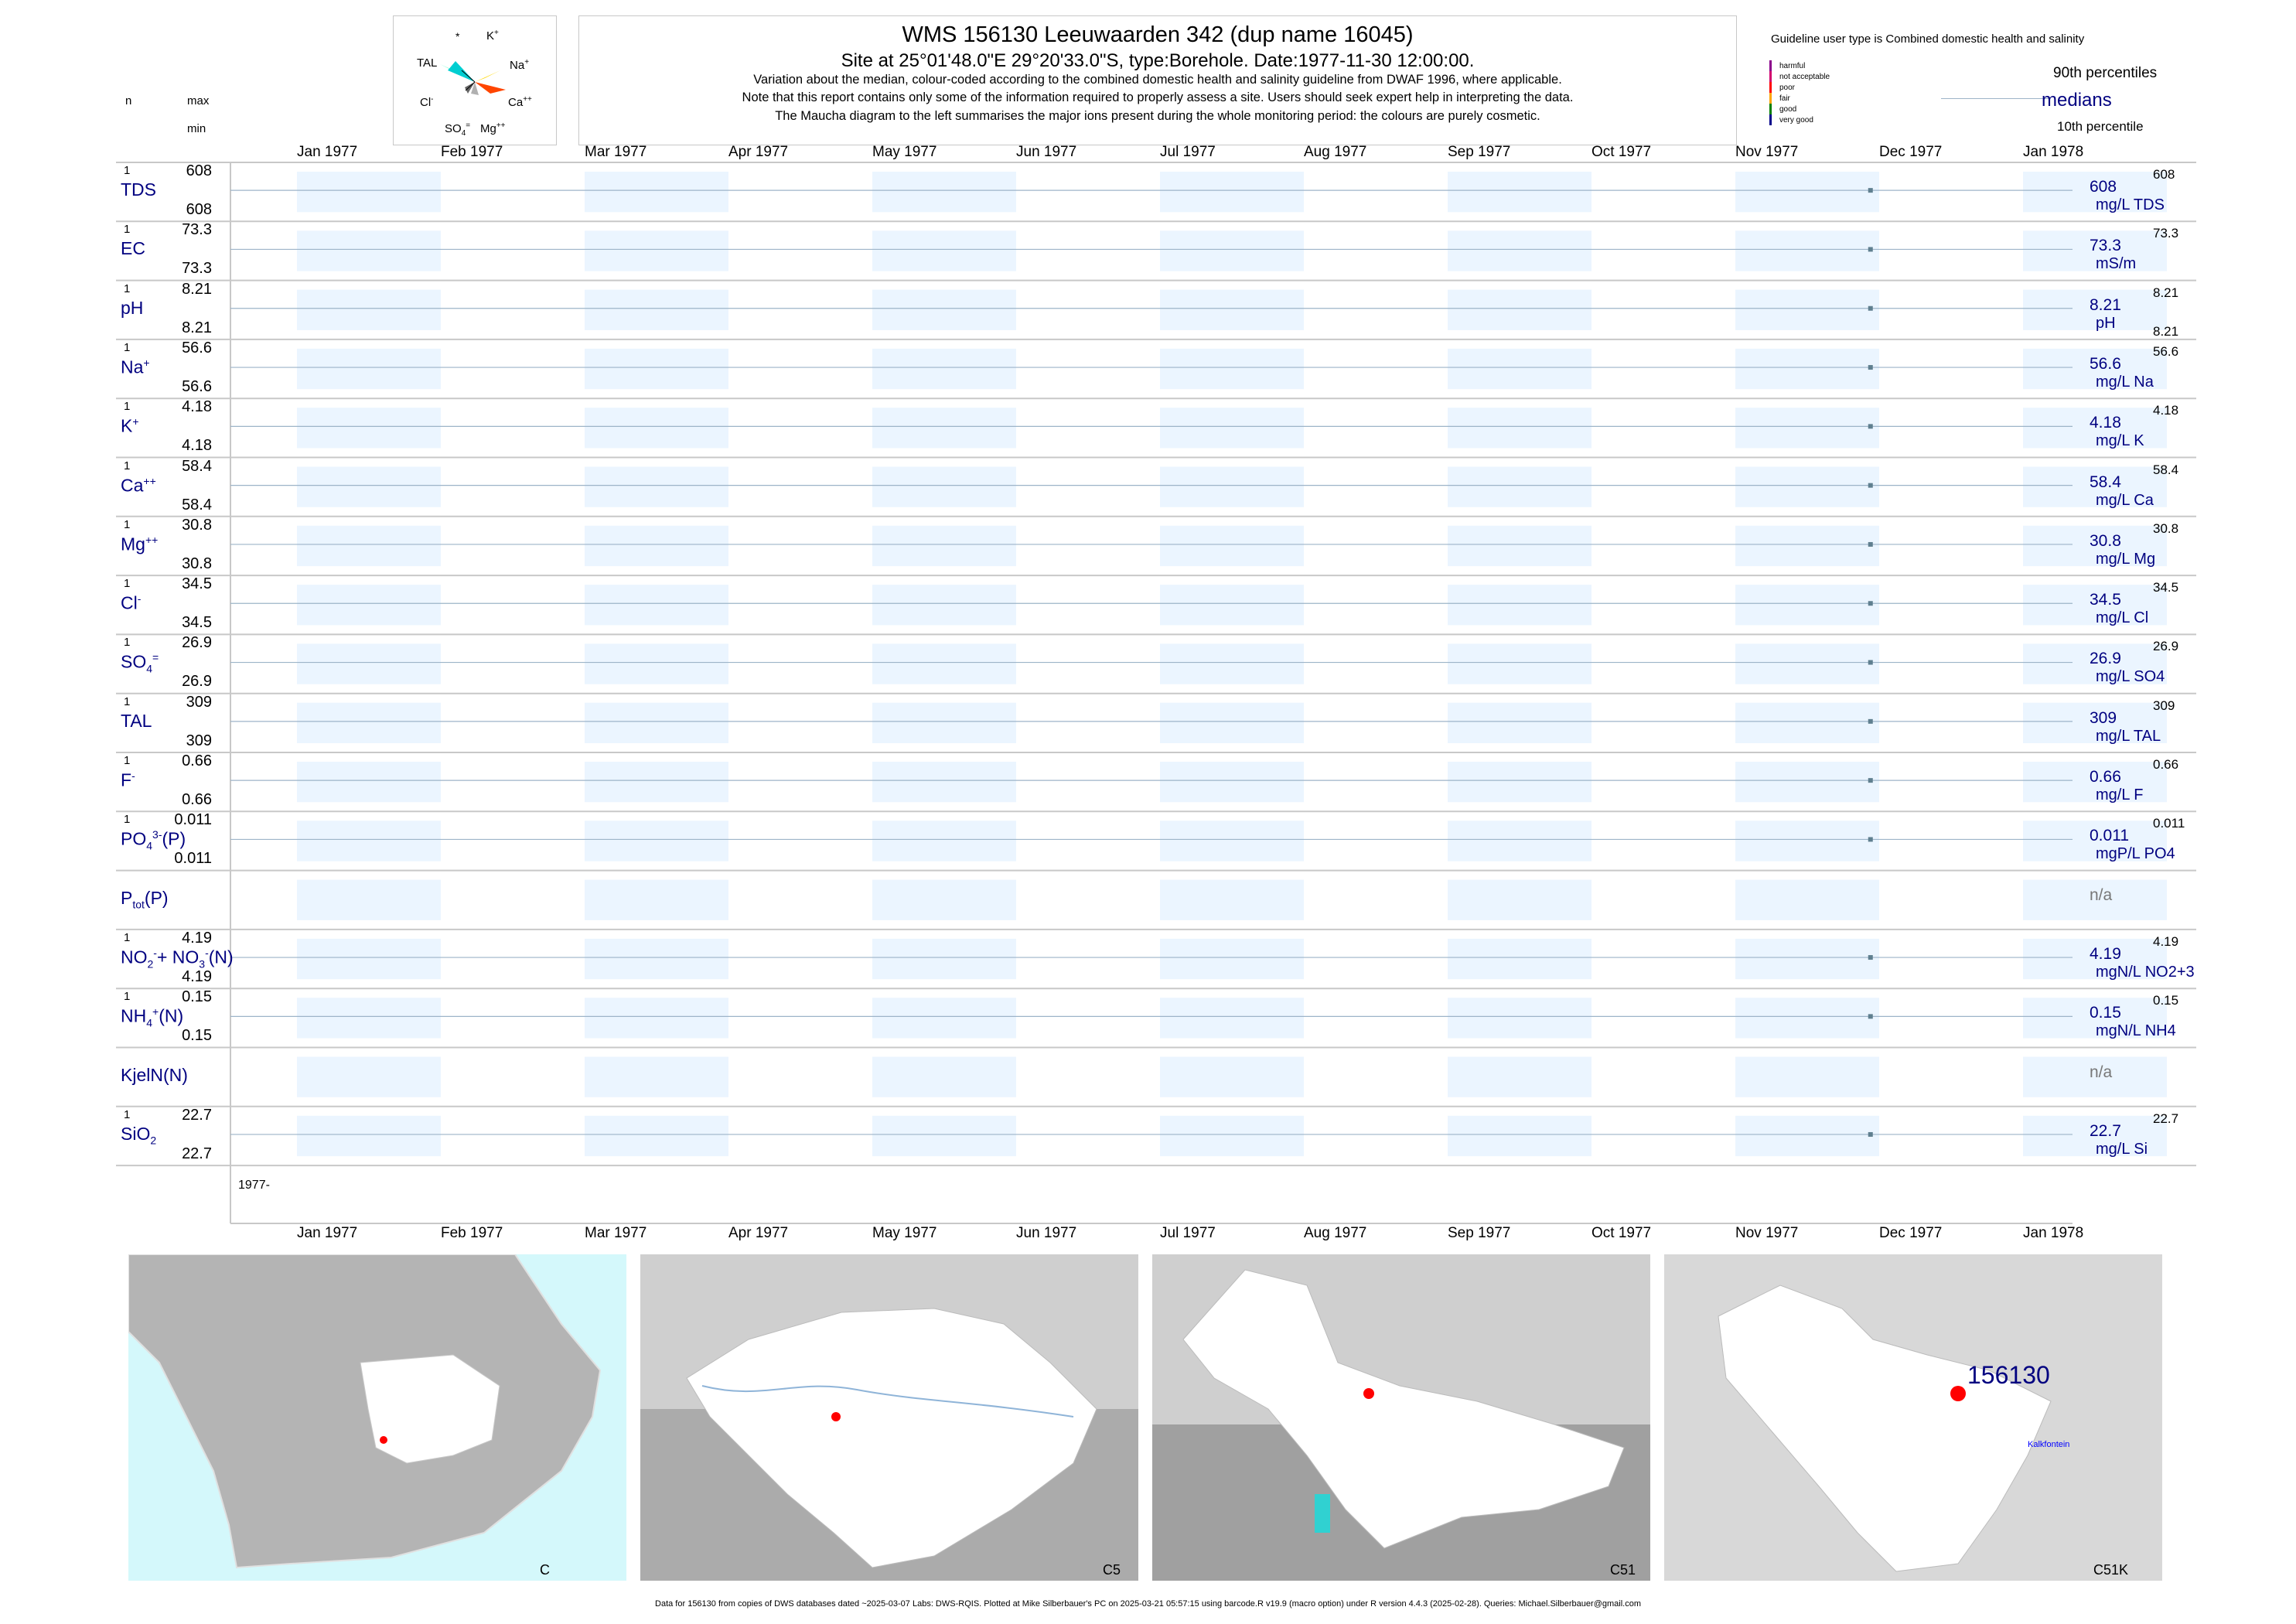 The width and height of the screenshot is (2296, 1624). I want to click on row-min-value: 608, so click(199, 209).